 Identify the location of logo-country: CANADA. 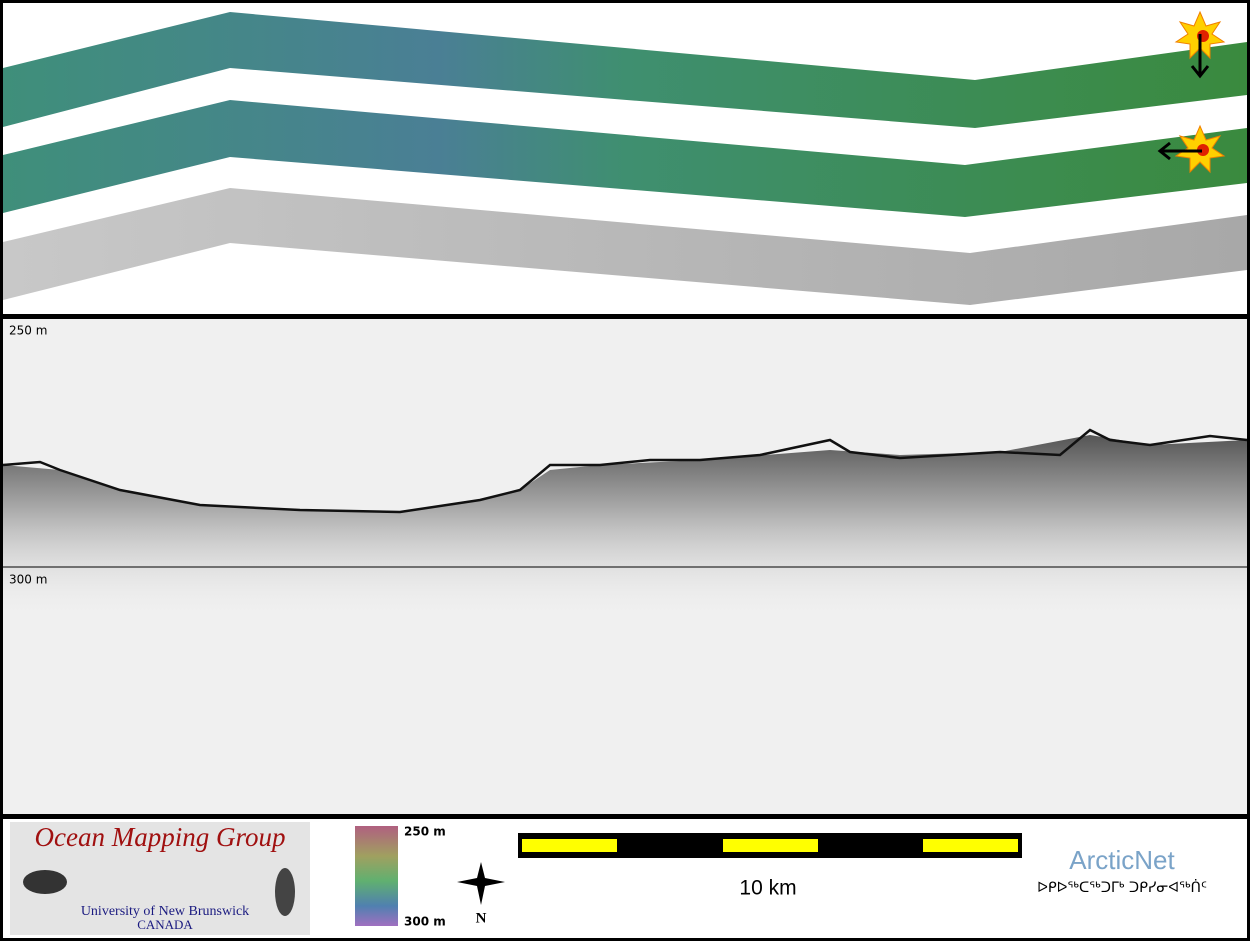
(165, 924).